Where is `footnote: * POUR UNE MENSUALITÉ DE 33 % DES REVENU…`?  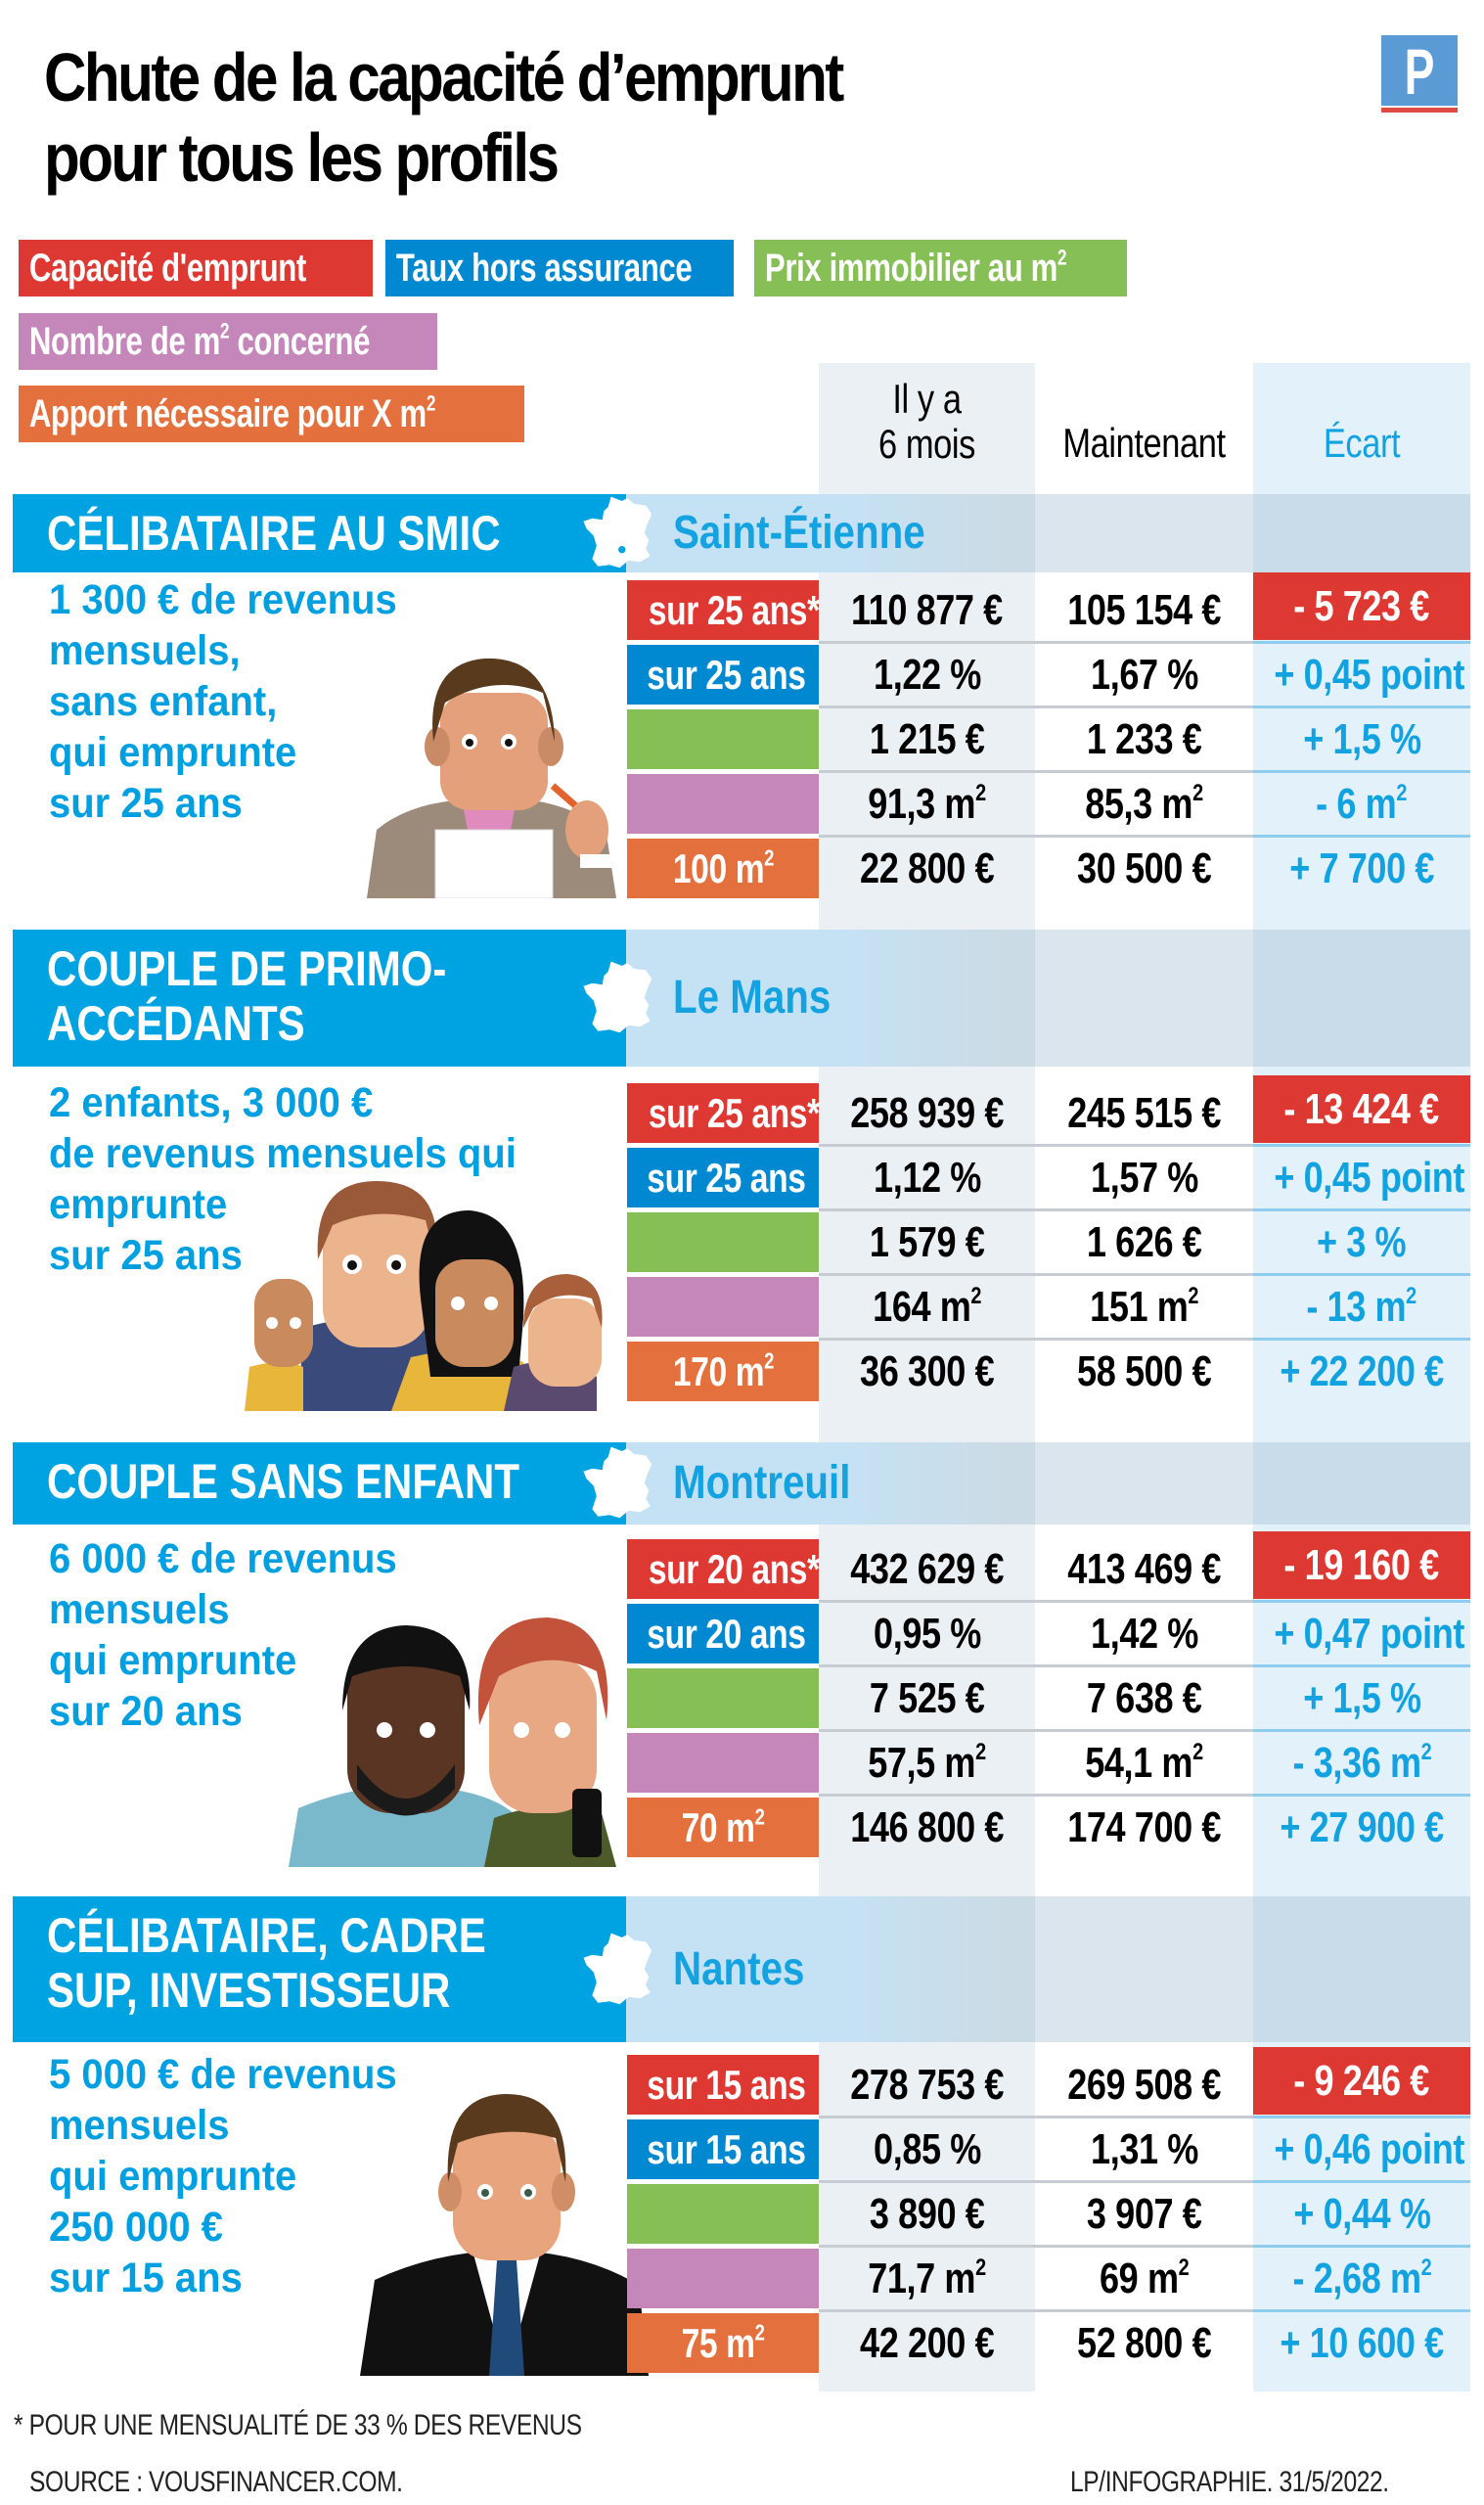 footnote: * POUR UNE MENSUALITÉ DE 33 % DES REVENU… is located at coordinates (298, 2425).